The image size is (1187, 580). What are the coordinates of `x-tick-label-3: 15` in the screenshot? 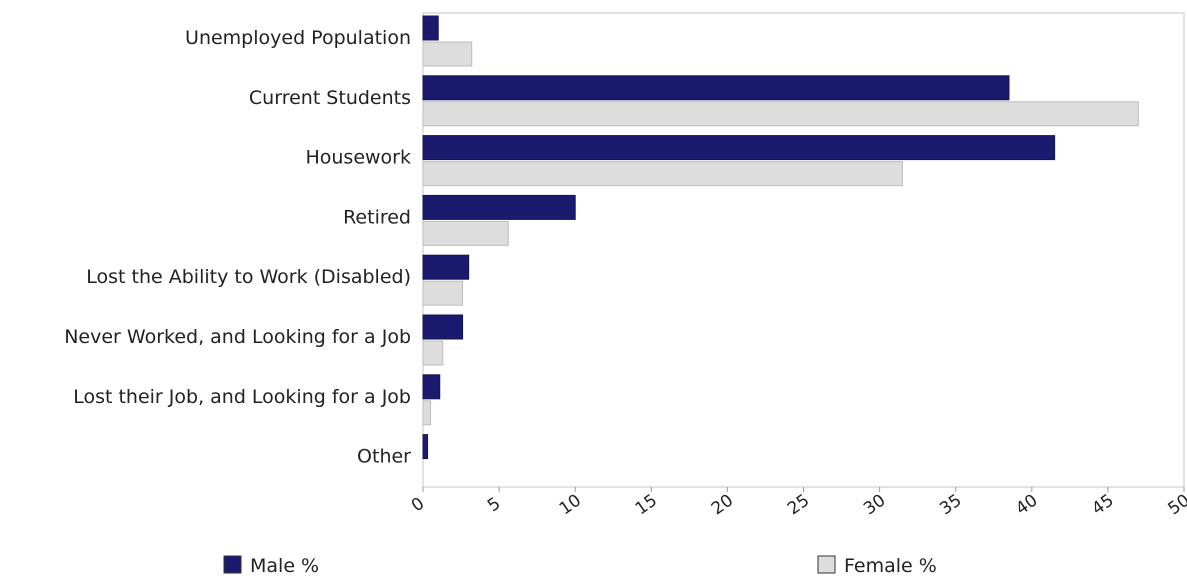 It's located at (646, 505).